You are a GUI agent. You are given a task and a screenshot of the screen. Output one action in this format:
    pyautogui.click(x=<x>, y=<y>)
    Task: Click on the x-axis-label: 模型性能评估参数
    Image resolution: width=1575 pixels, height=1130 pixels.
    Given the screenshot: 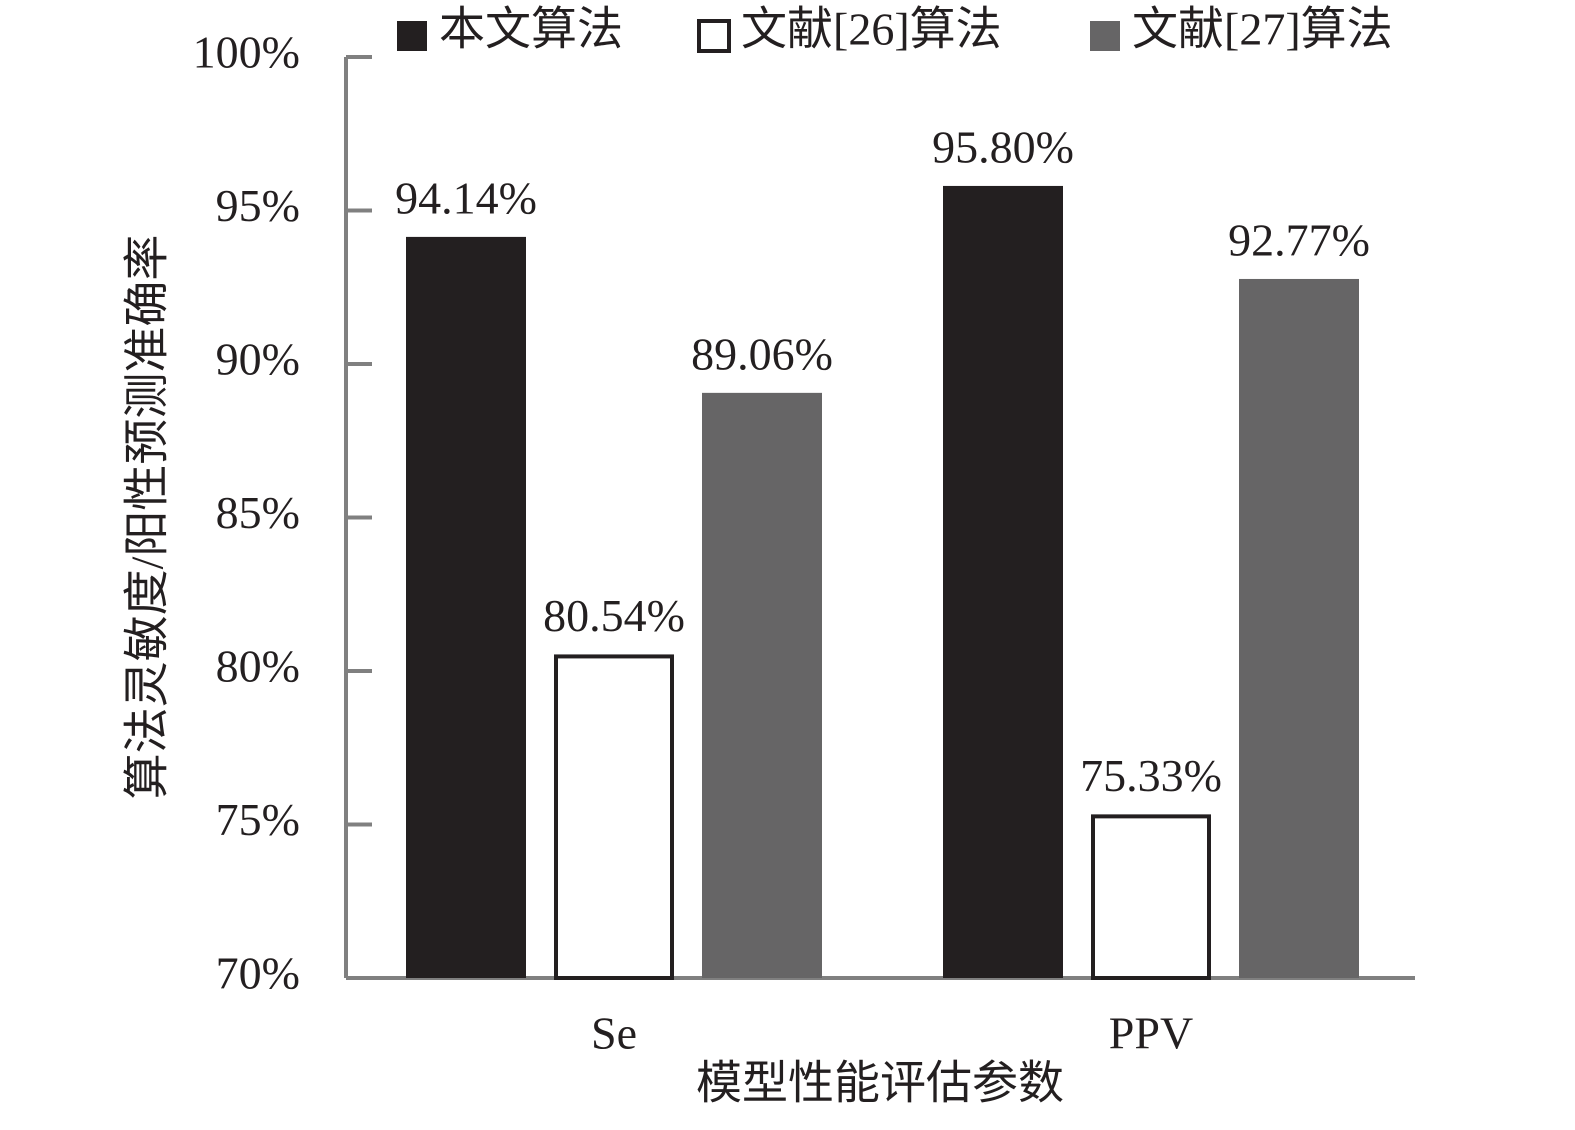 What is the action you would take?
    pyautogui.click(x=880, y=1083)
    